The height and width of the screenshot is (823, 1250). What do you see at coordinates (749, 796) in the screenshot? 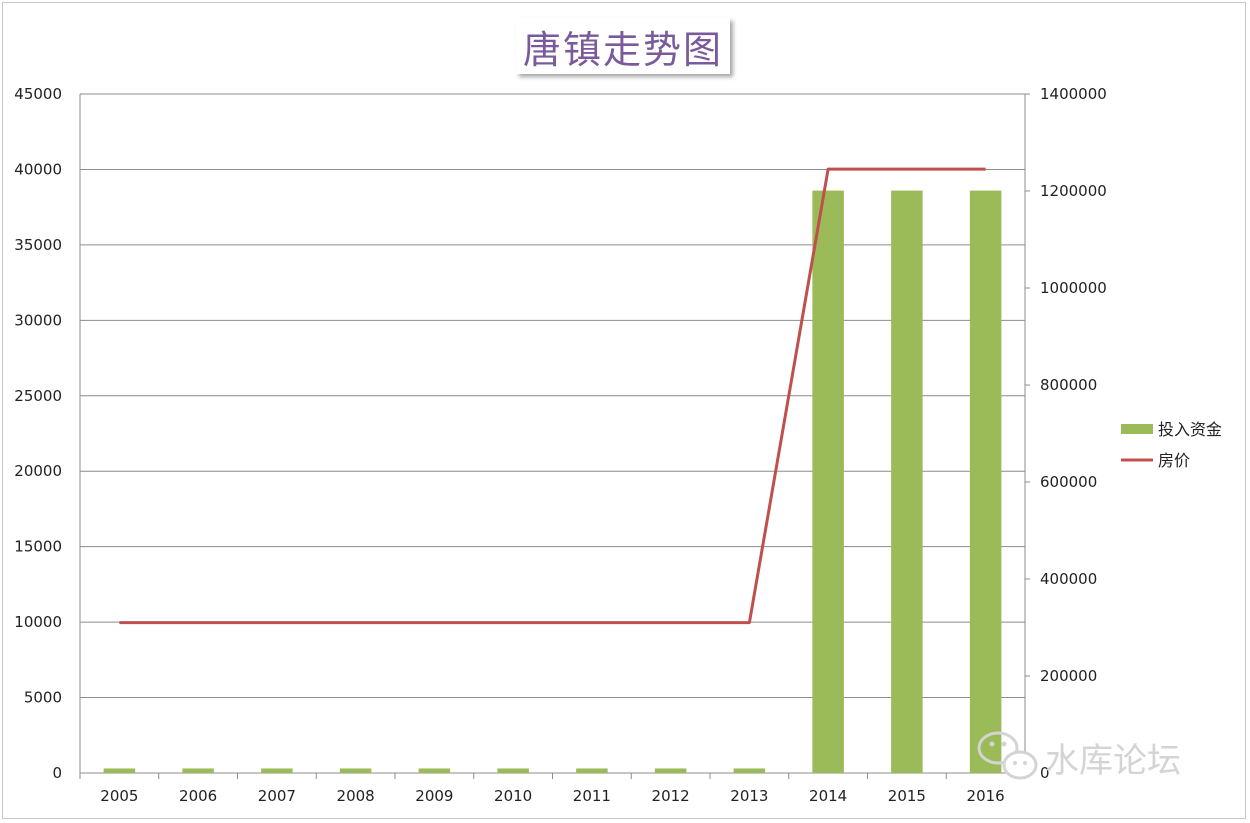
I see `x-tick-label: 2013` at bounding box center [749, 796].